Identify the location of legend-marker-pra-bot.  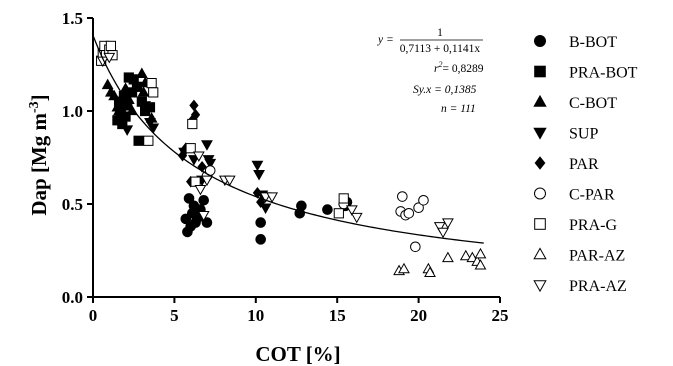
(540, 71).